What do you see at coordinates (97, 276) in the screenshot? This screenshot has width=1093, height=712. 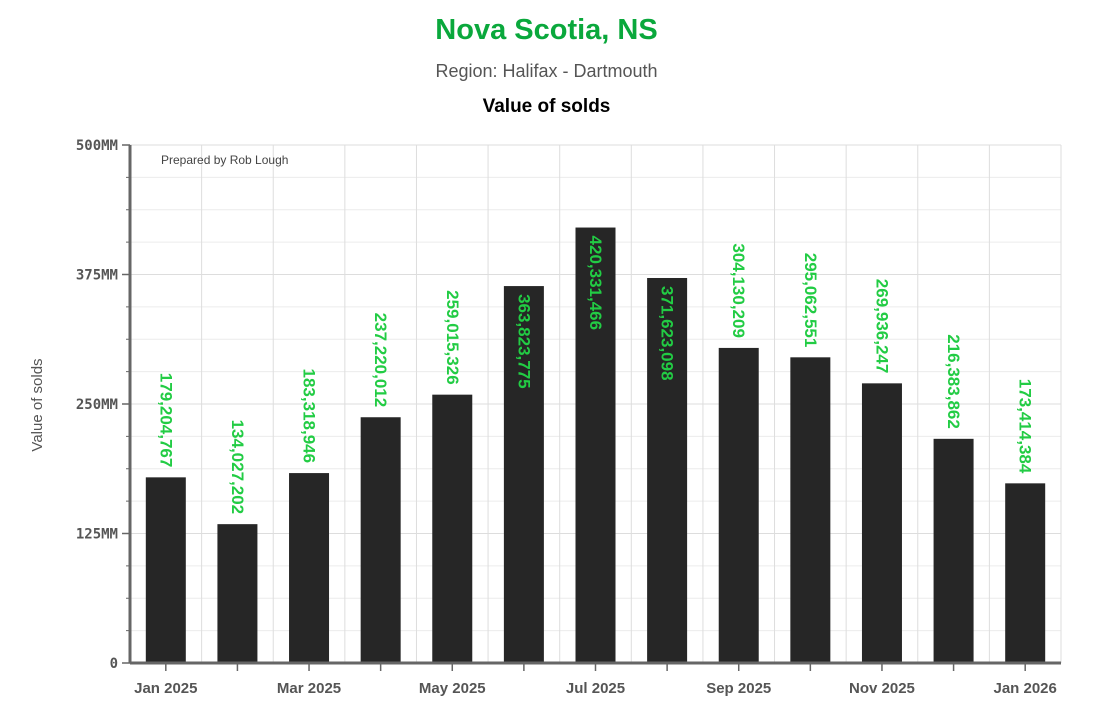 I see `y-tick-label: 375MM` at bounding box center [97, 276].